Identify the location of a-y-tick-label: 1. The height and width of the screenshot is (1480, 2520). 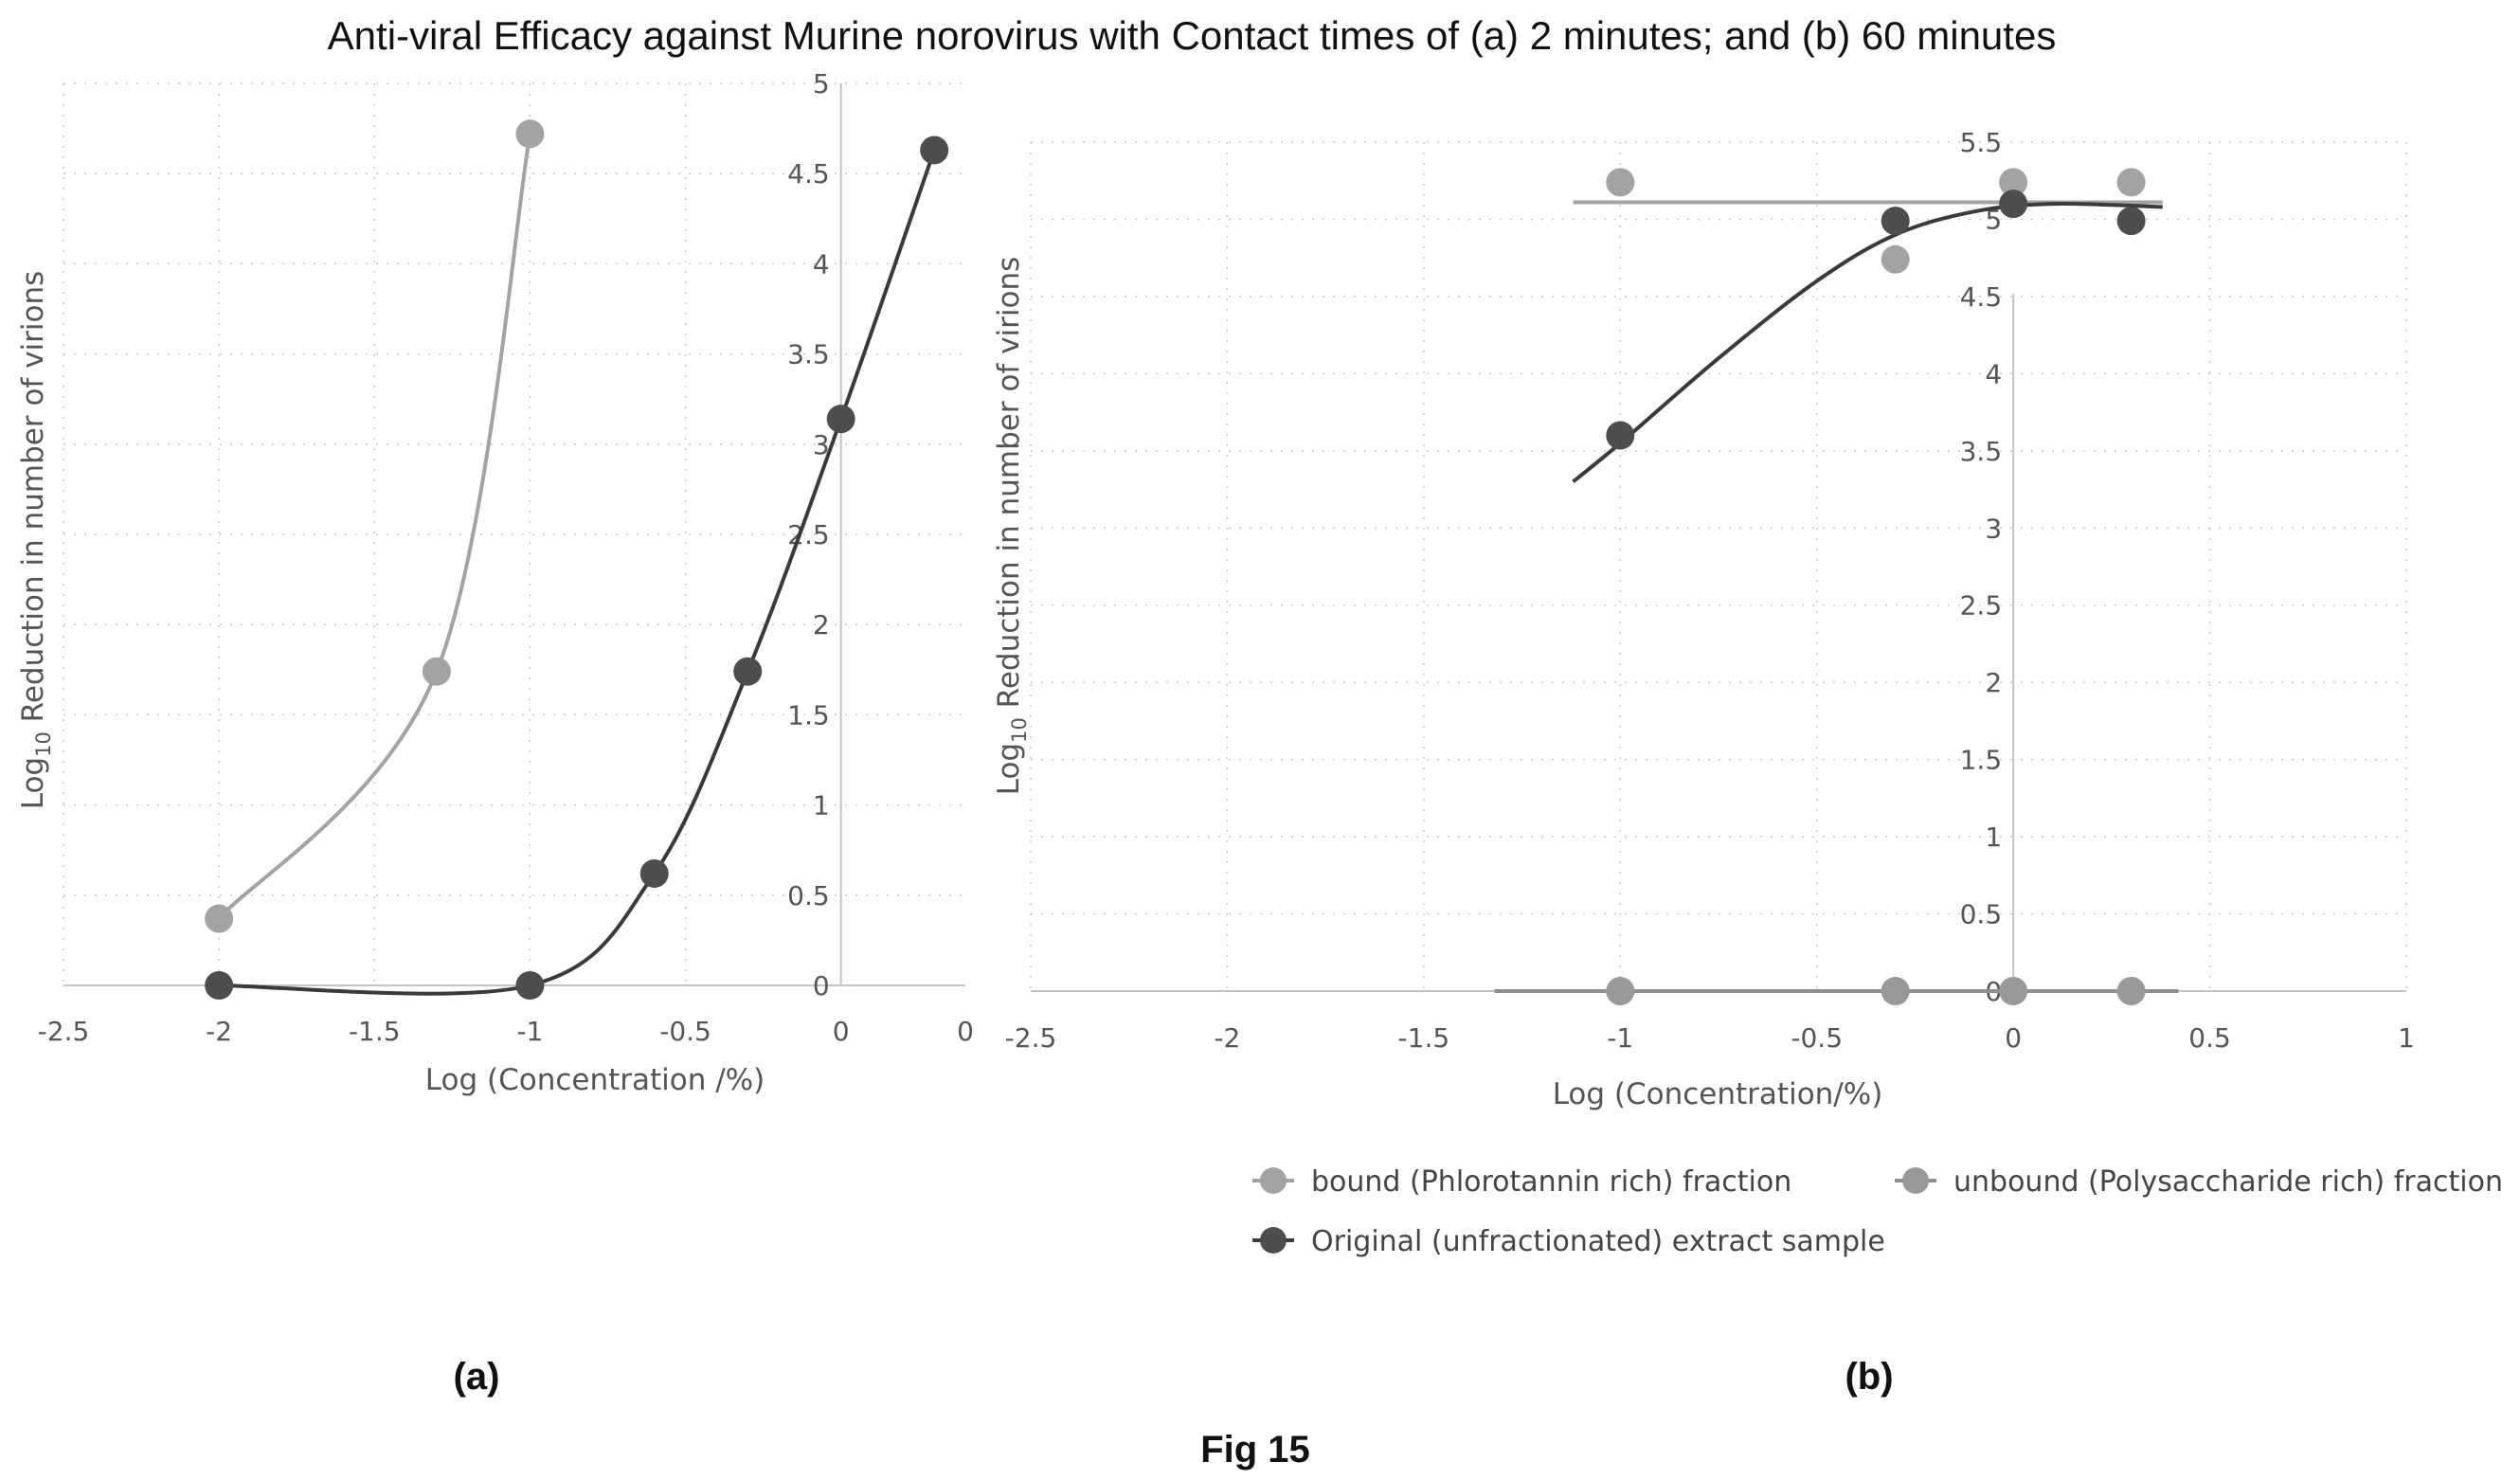
(821, 805).